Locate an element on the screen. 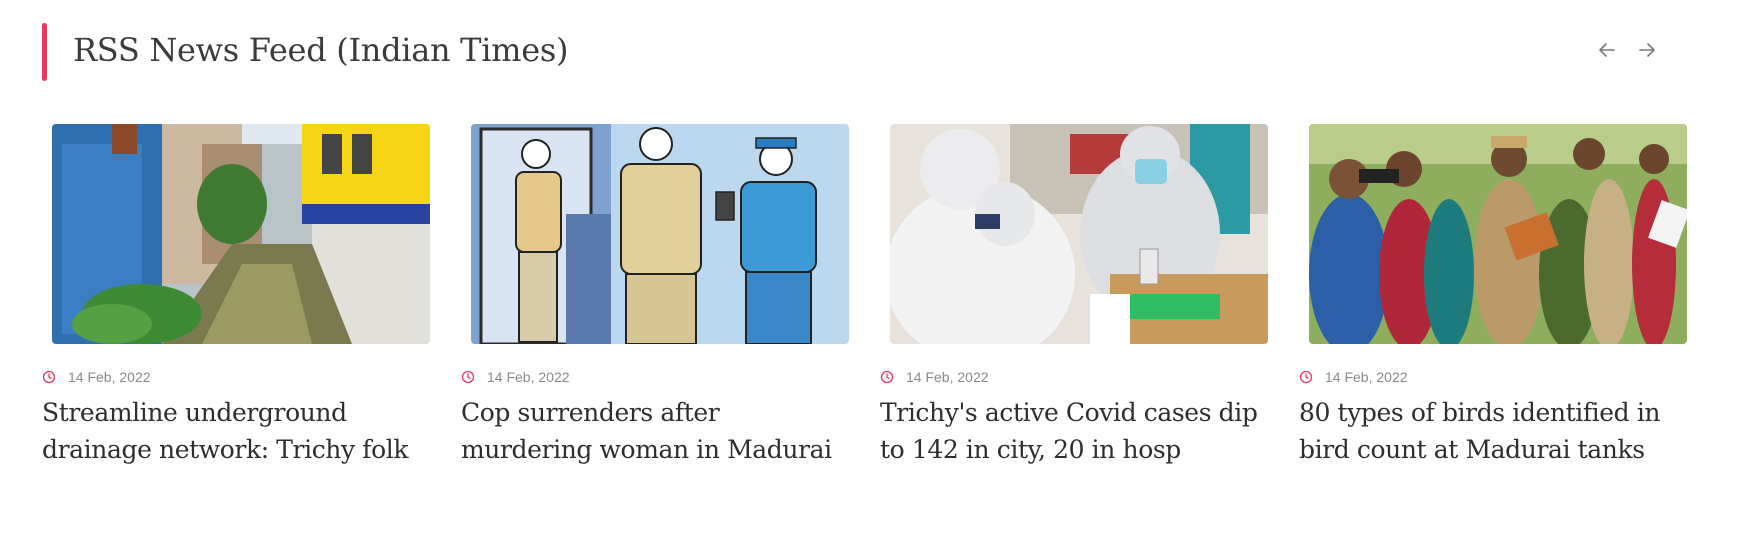 The width and height of the screenshot is (1738, 536). arrow-left-icon is located at coordinates (1607, 50).